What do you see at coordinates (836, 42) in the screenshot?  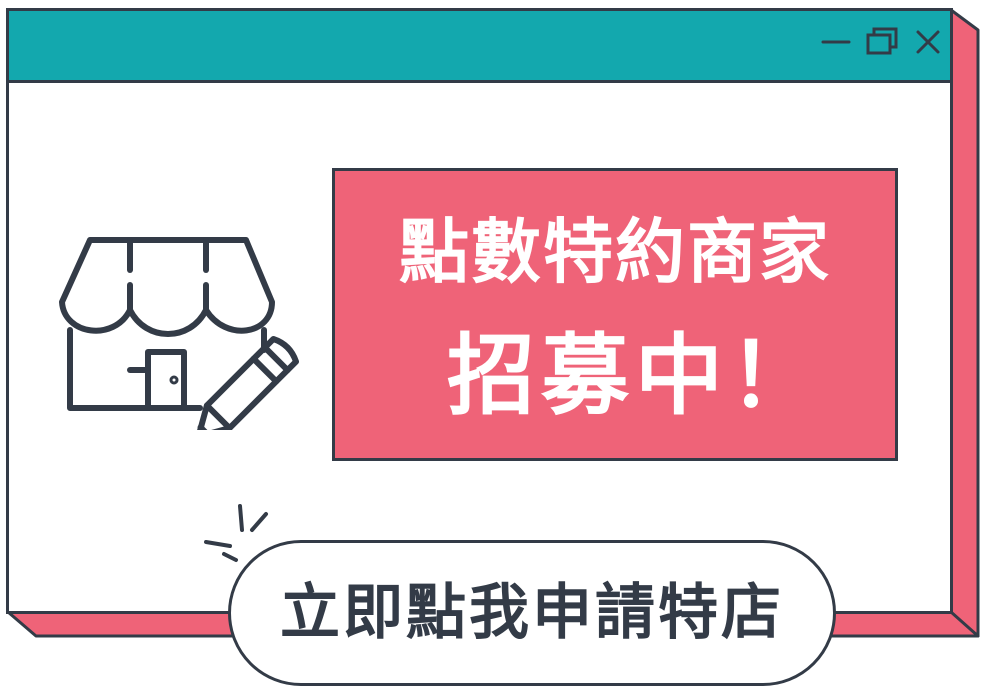 I see `minimize-icon` at bounding box center [836, 42].